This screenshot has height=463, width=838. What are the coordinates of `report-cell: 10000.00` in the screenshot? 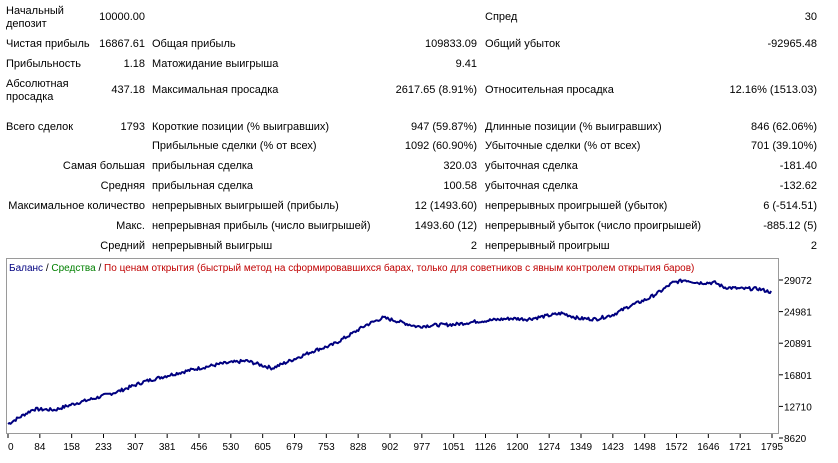 It's located at (122, 17).